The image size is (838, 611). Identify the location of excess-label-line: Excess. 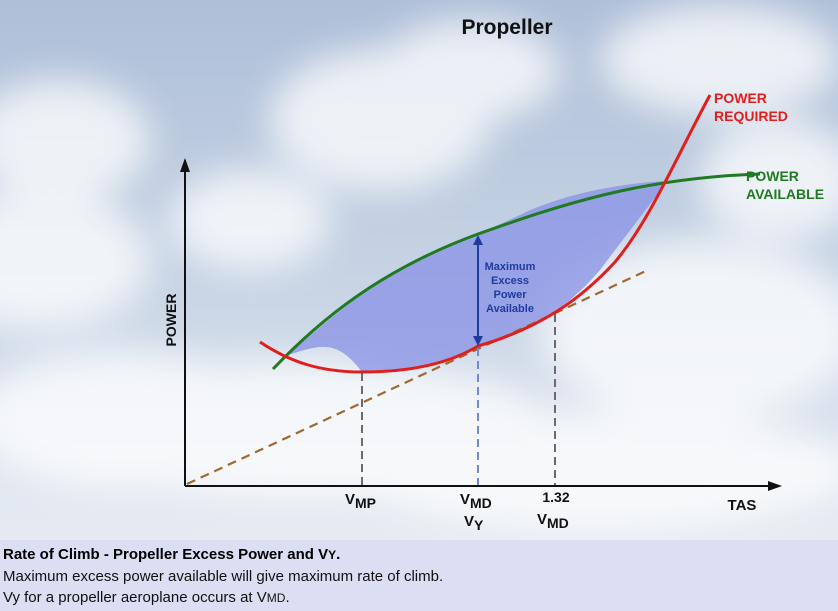
(510, 281).